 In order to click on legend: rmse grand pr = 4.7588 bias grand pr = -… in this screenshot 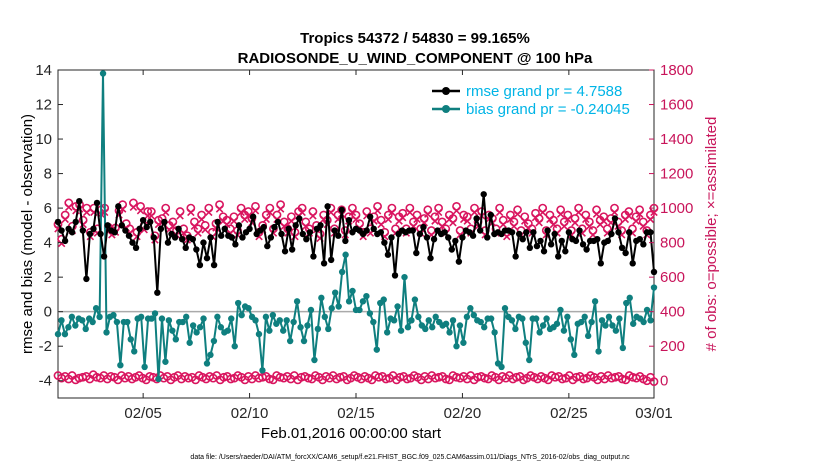, I will do `click(531, 100)`.